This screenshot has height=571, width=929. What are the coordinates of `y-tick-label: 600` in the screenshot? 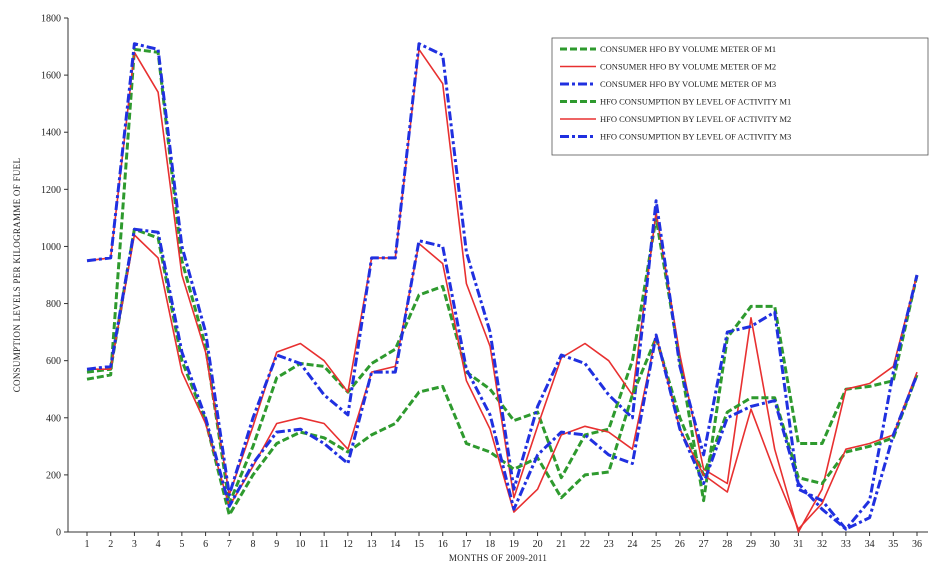 It's located at (53, 361).